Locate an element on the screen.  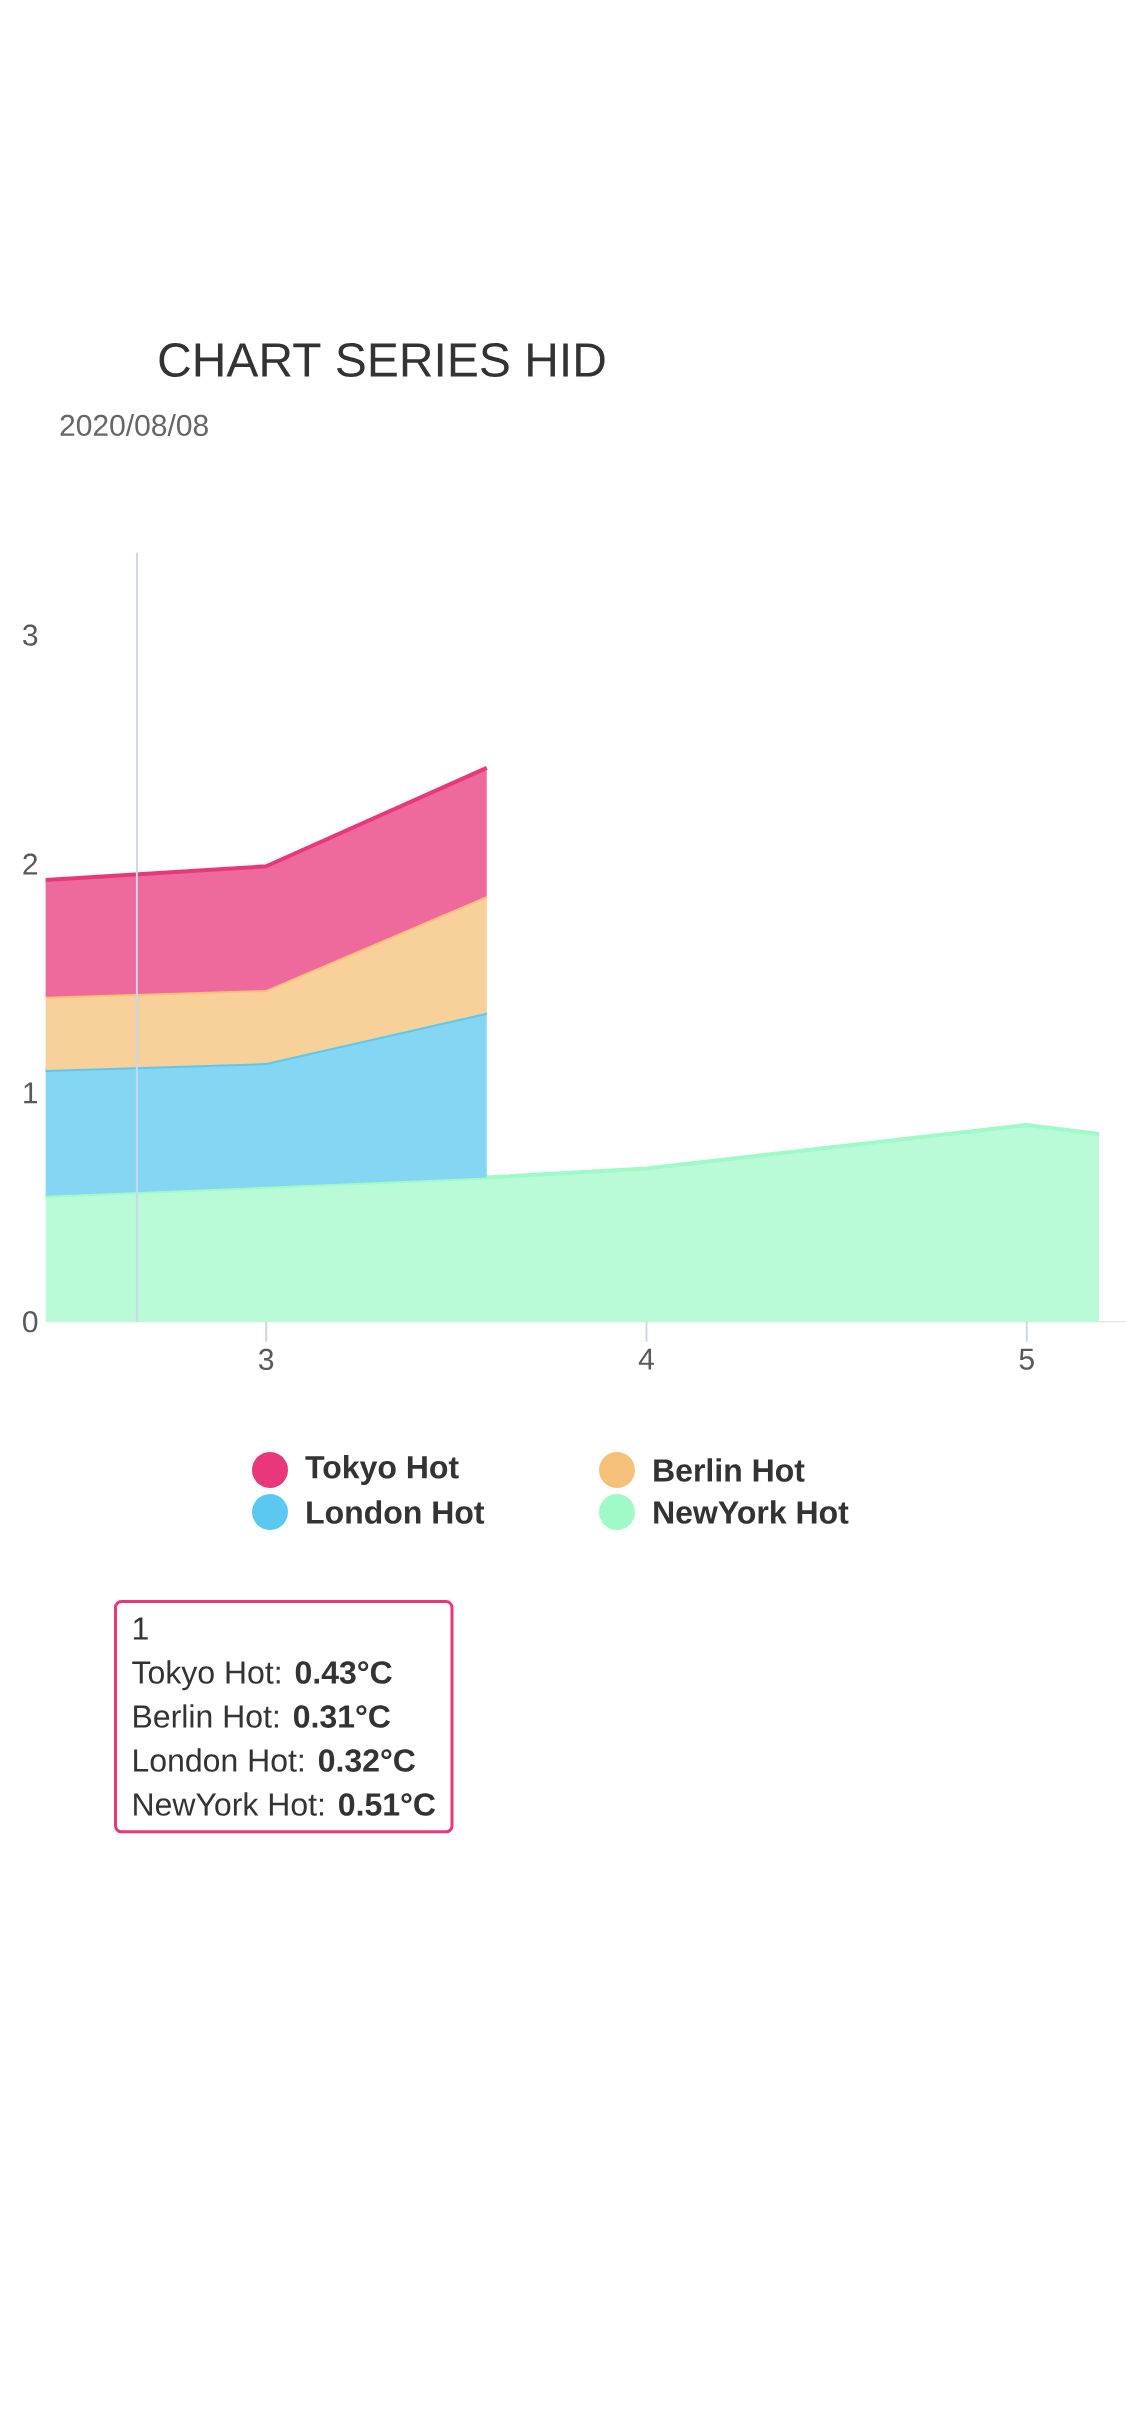
chart-title: CHART SERIES HID is located at coordinates (382, 360).